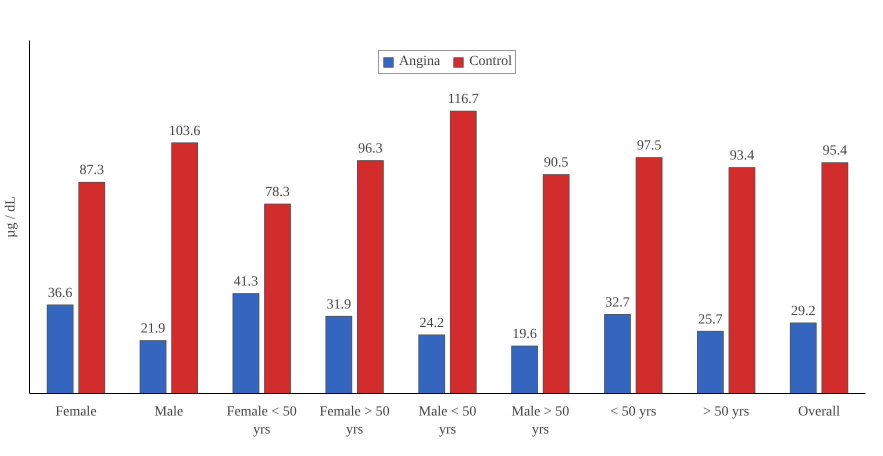 Image resolution: width=883 pixels, height=456 pixels. What do you see at coordinates (447, 421) in the screenshot?
I see `x-tick-label: Male < 50 yrs` at bounding box center [447, 421].